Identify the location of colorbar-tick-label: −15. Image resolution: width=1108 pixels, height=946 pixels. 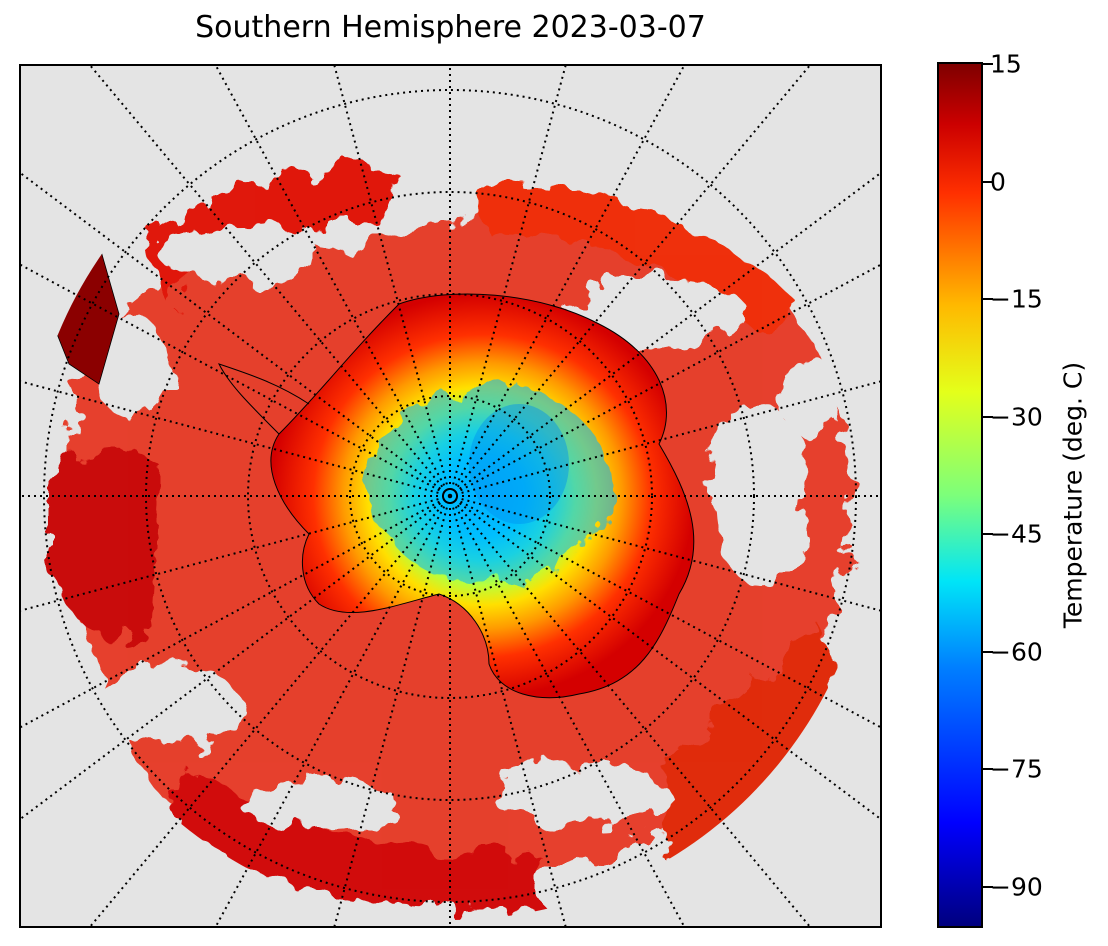
(1016, 299).